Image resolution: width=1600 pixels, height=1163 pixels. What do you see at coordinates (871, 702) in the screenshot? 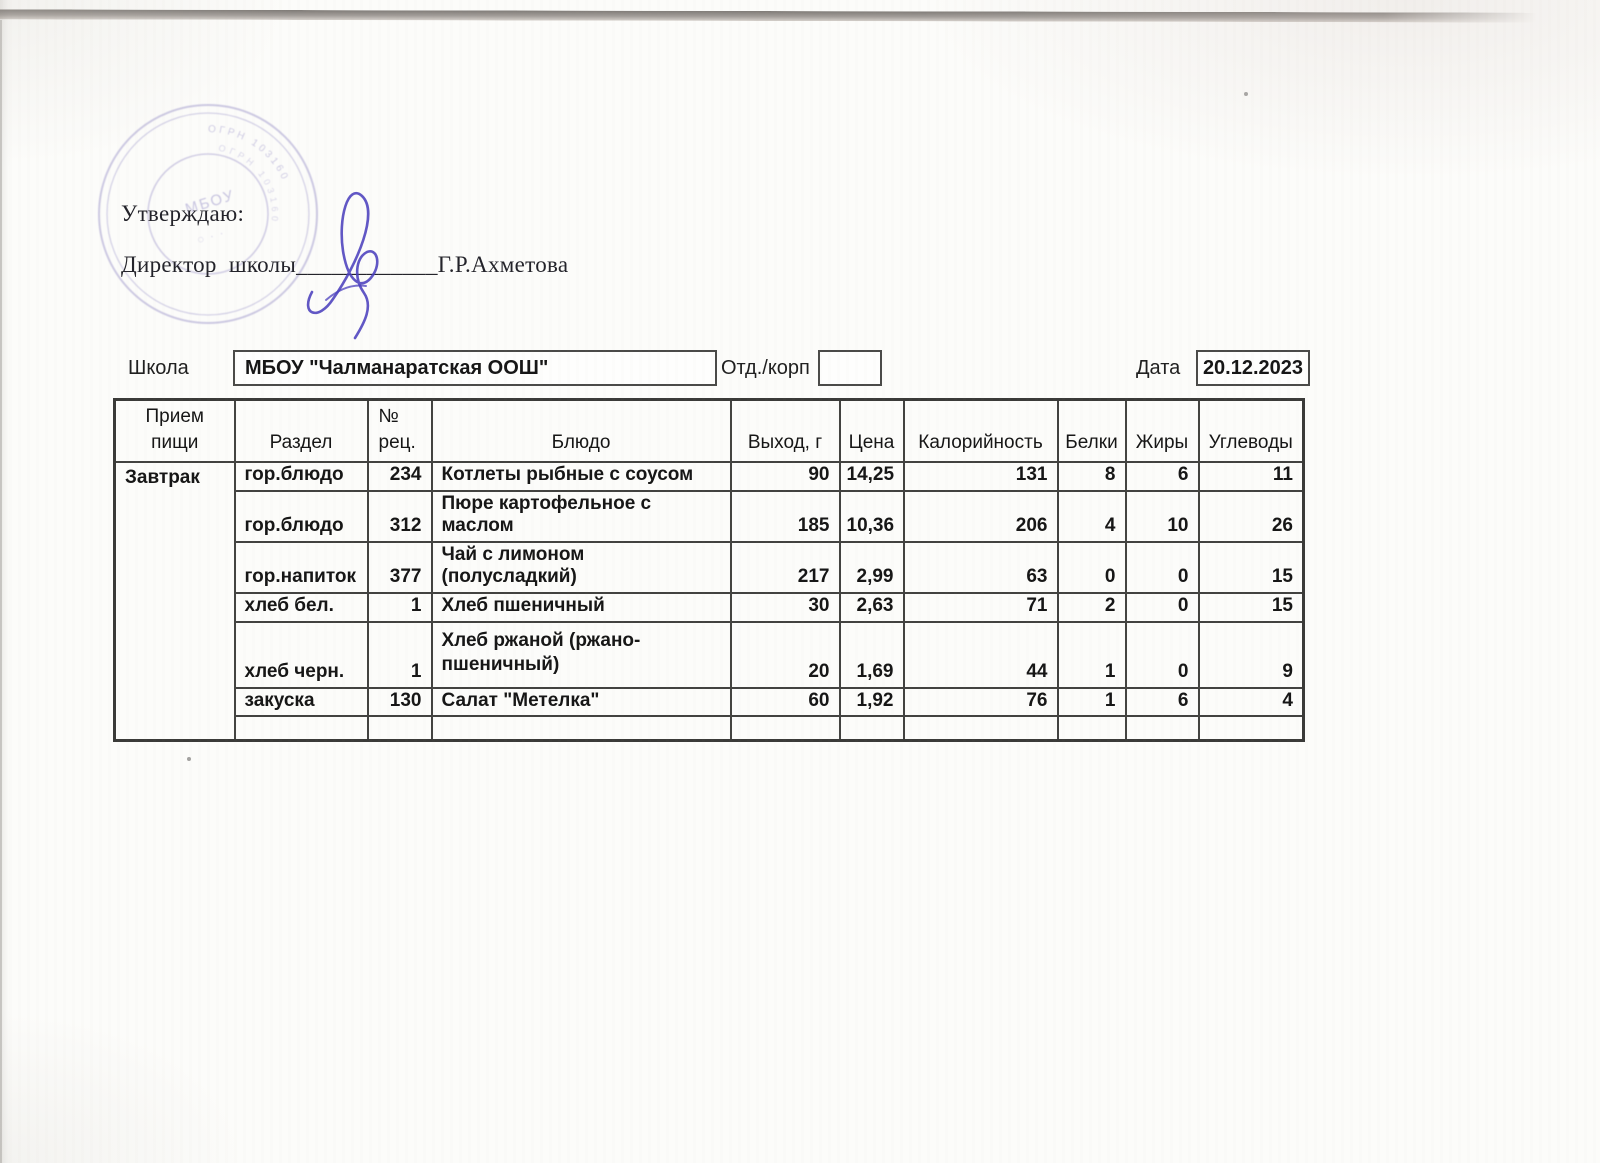
I see `cell-price: 1,92` at bounding box center [871, 702].